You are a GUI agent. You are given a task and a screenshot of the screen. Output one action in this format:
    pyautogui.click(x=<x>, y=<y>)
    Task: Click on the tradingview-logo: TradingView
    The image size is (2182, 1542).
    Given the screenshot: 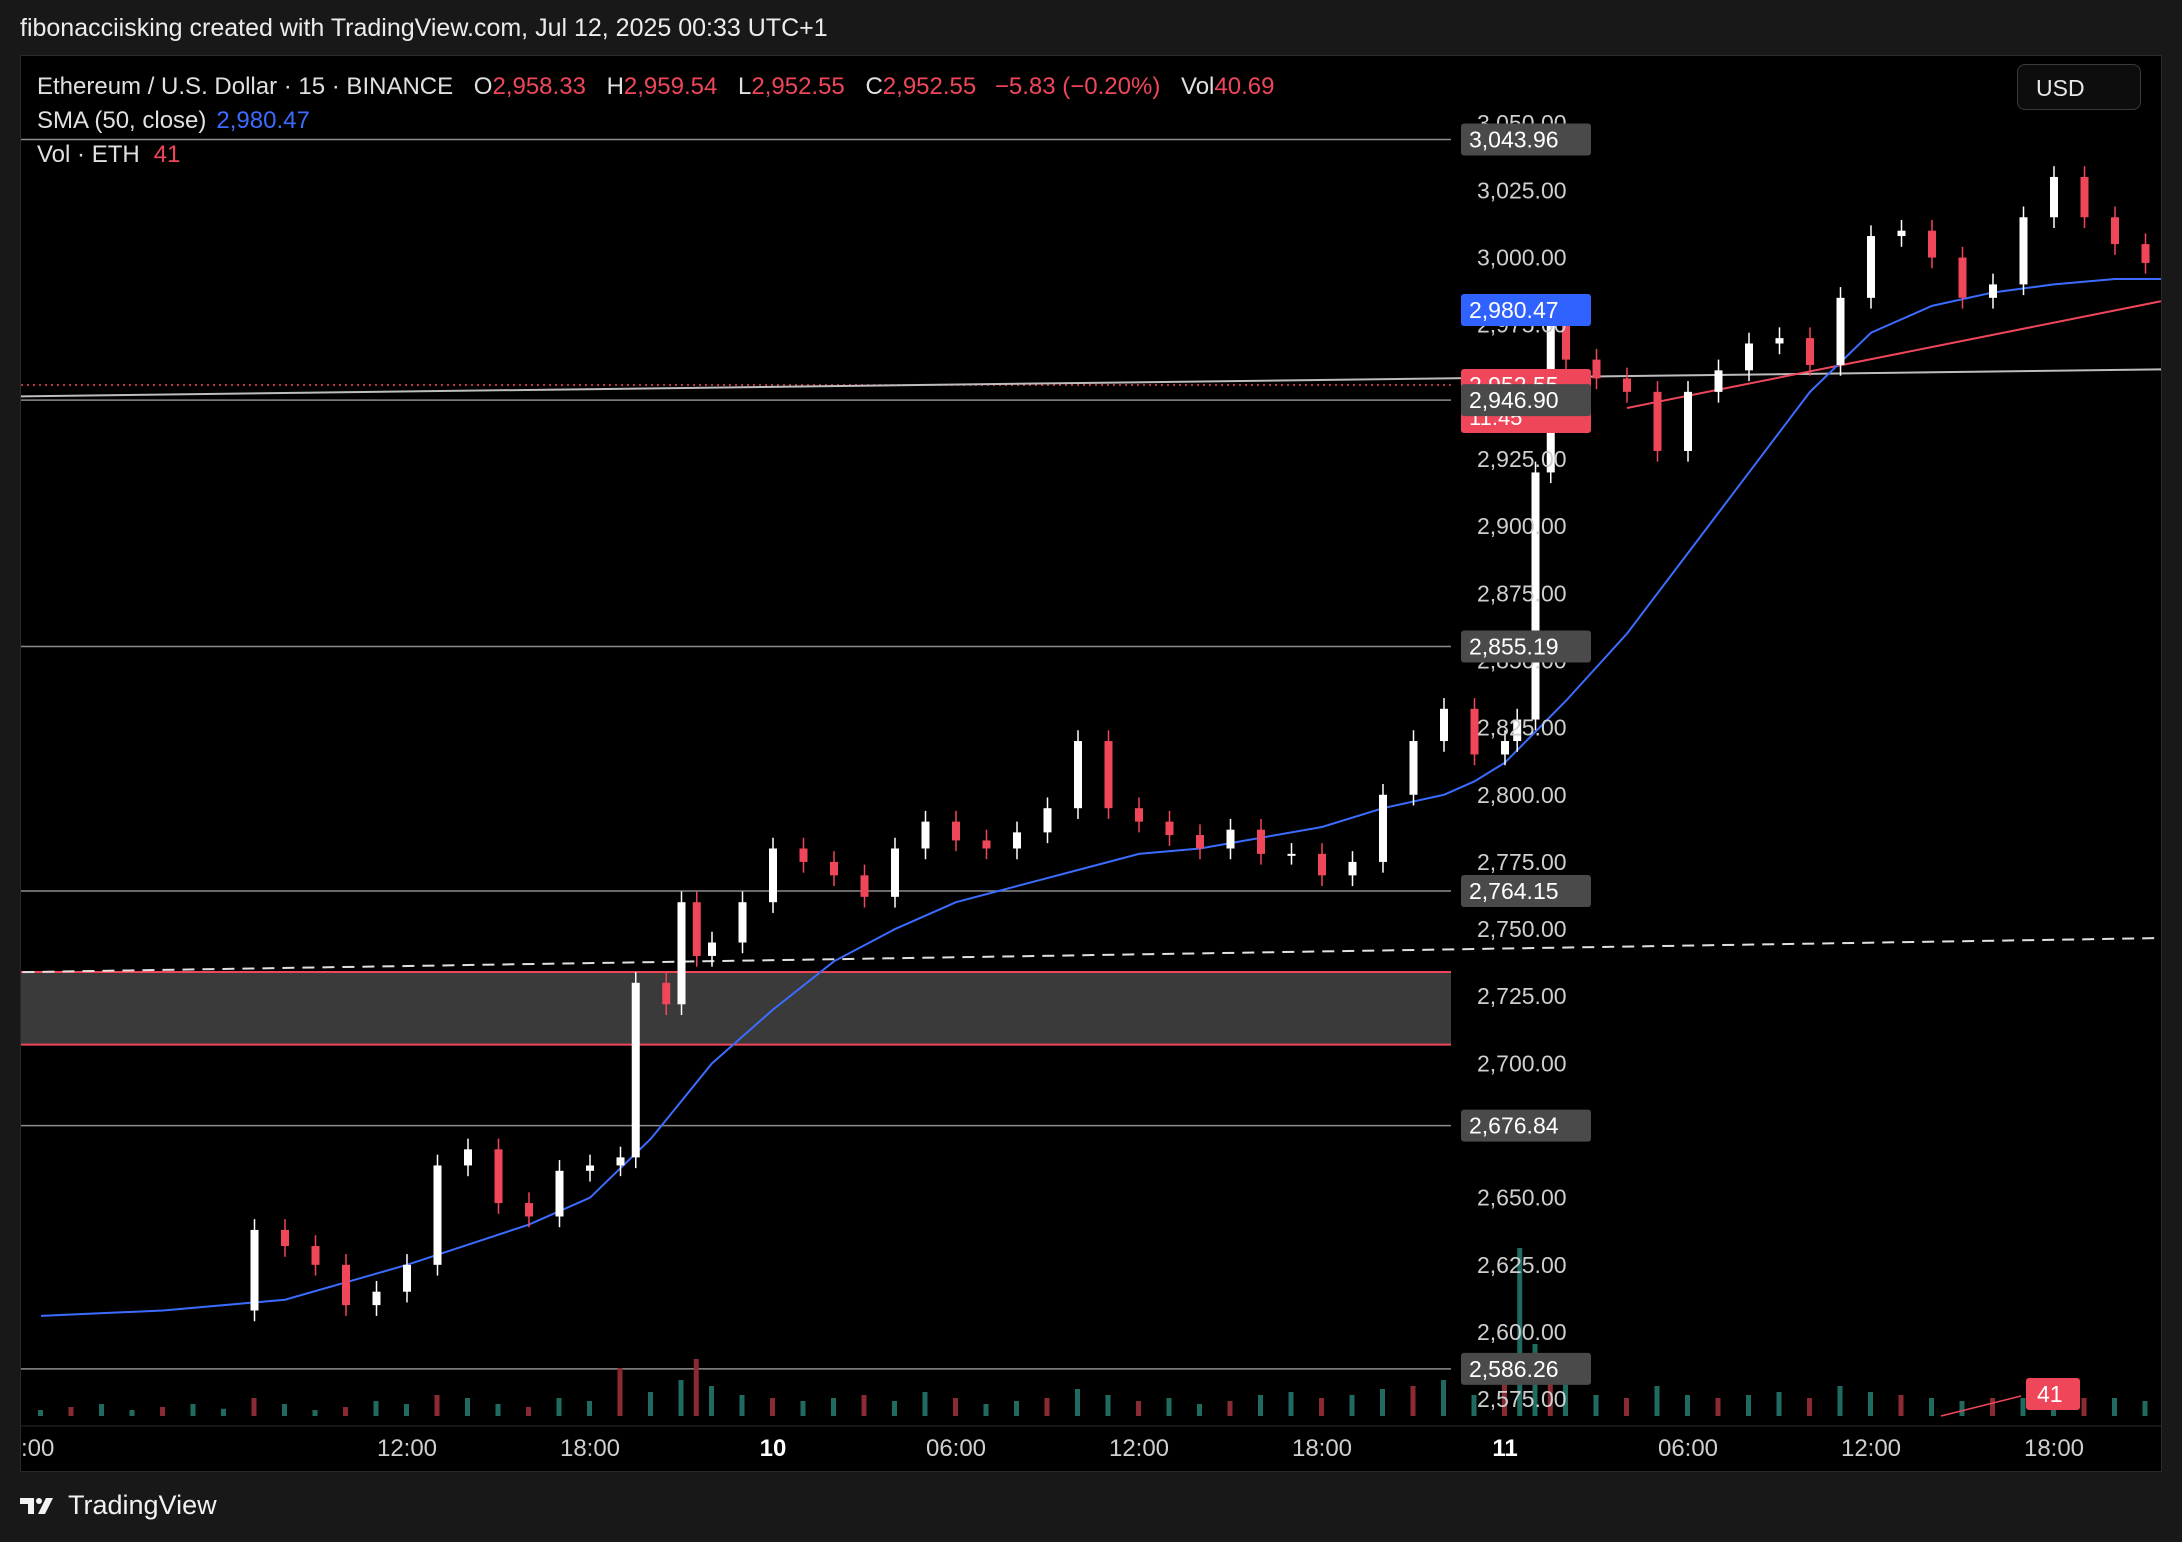 What is the action you would take?
    pyautogui.click(x=118, y=1505)
    